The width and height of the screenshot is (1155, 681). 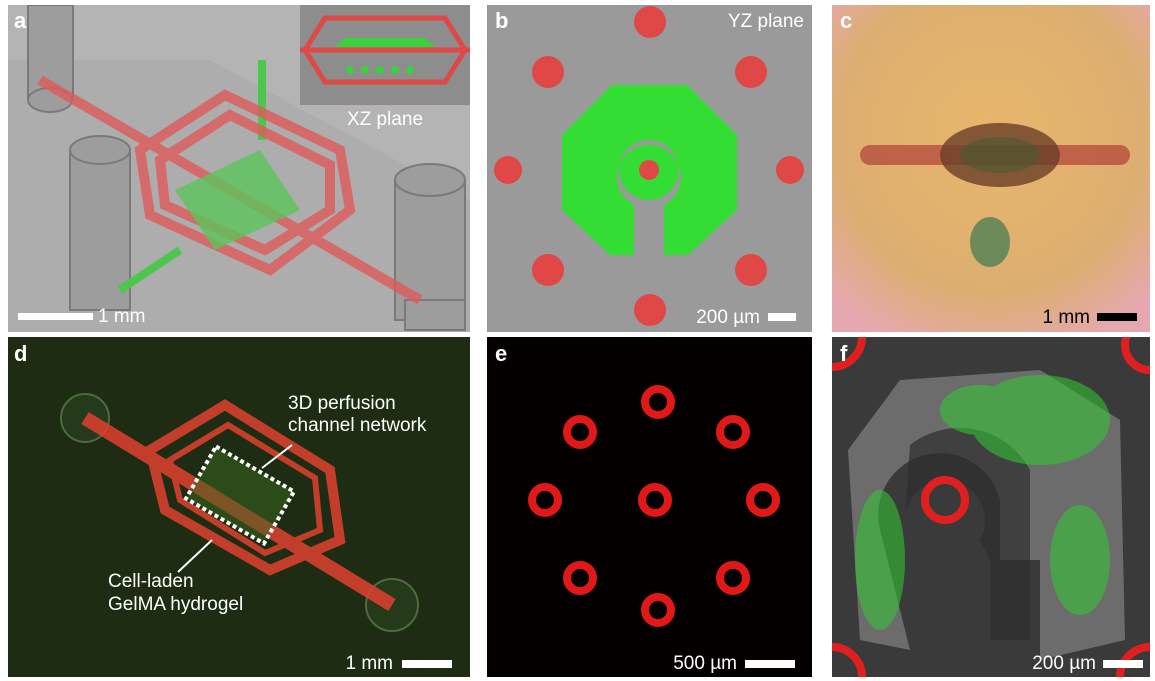 What do you see at coordinates (342, 403) in the screenshot?
I see `annotation: 3D perfusion` at bounding box center [342, 403].